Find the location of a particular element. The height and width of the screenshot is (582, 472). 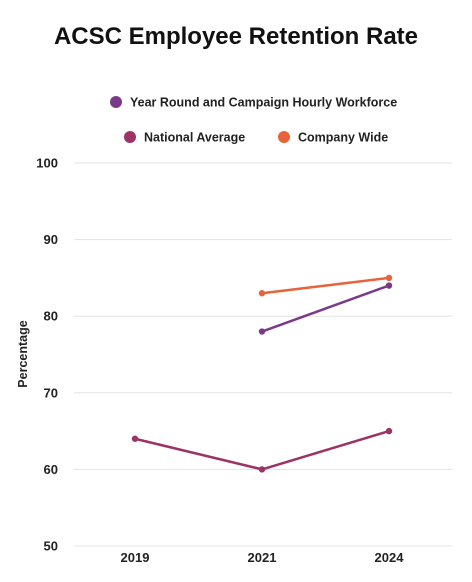

legend-label-national-average: National Average is located at coordinates (194, 138).